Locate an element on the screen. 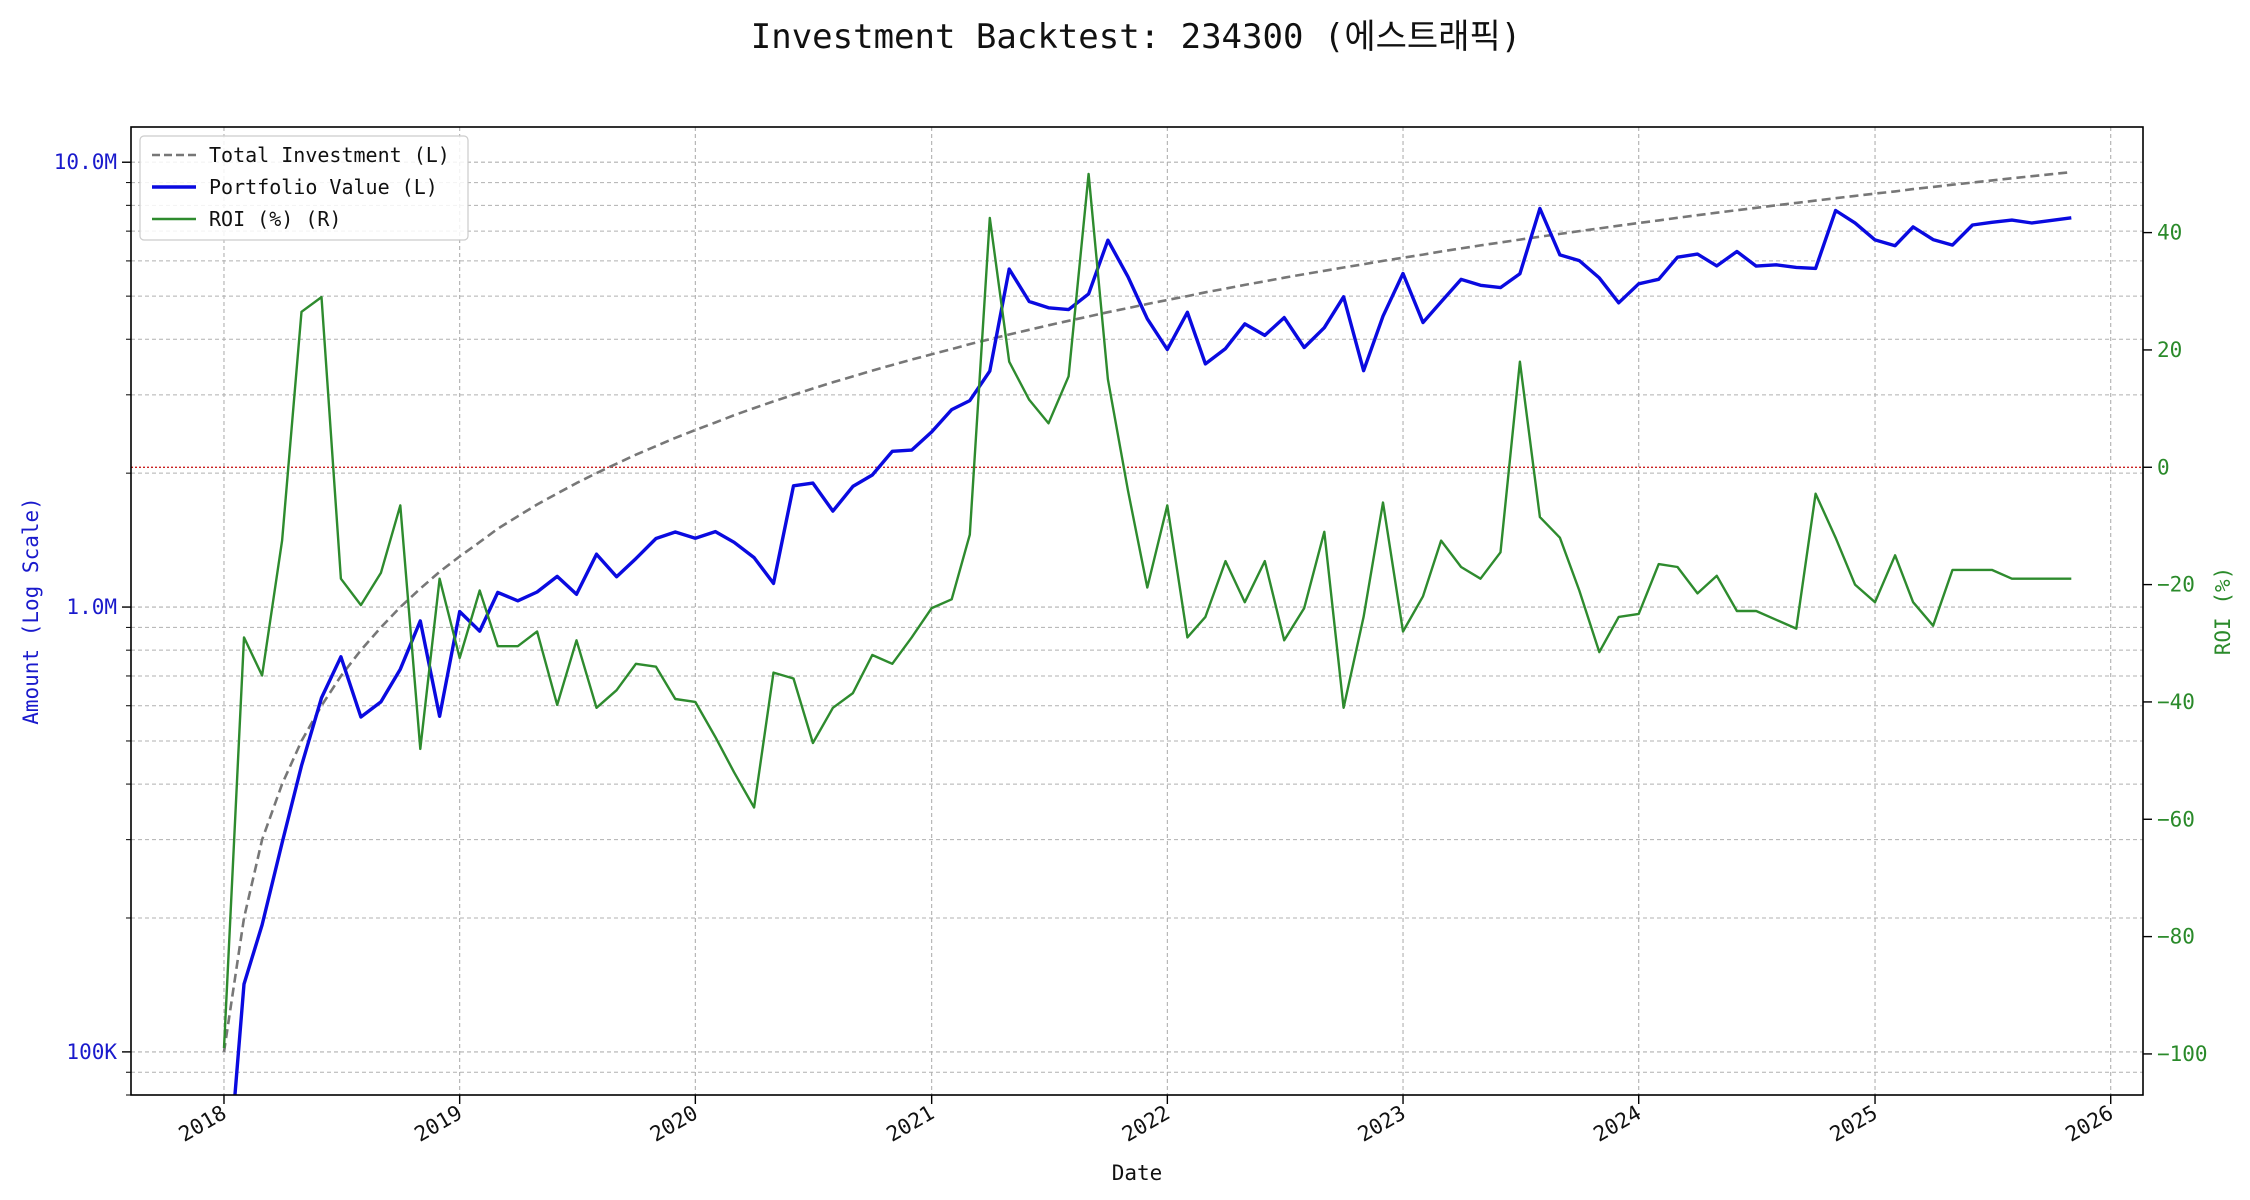 This screenshot has height=1200, width=2250. right-tick-label: 20 is located at coordinates (2169, 350).